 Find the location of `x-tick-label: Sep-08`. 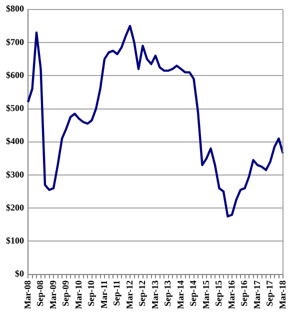

x-tick-label: Sep-08 is located at coordinates (40, 293).